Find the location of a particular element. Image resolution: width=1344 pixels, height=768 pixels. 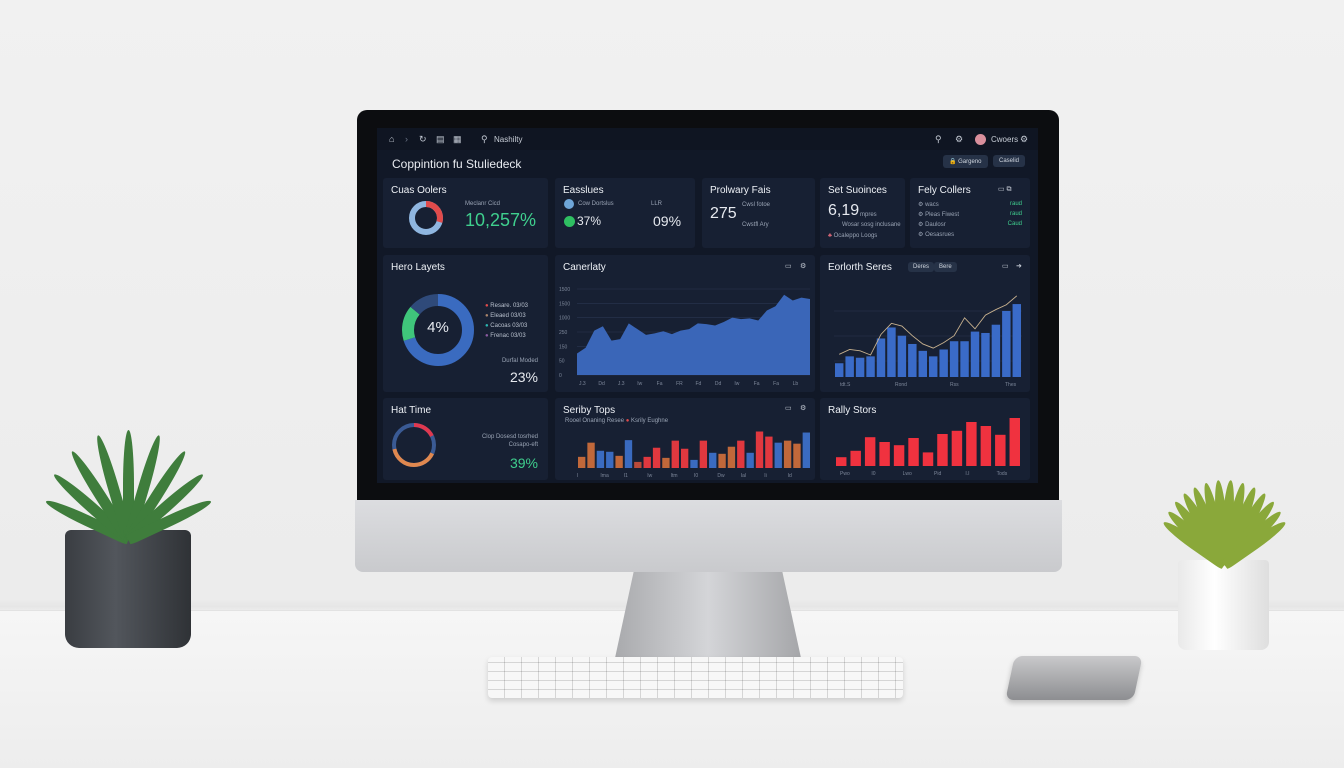

red-bar-card: Rally Stors Pwo I0 Lwo Pid I.I Tods is located at coordinates (925, 439).